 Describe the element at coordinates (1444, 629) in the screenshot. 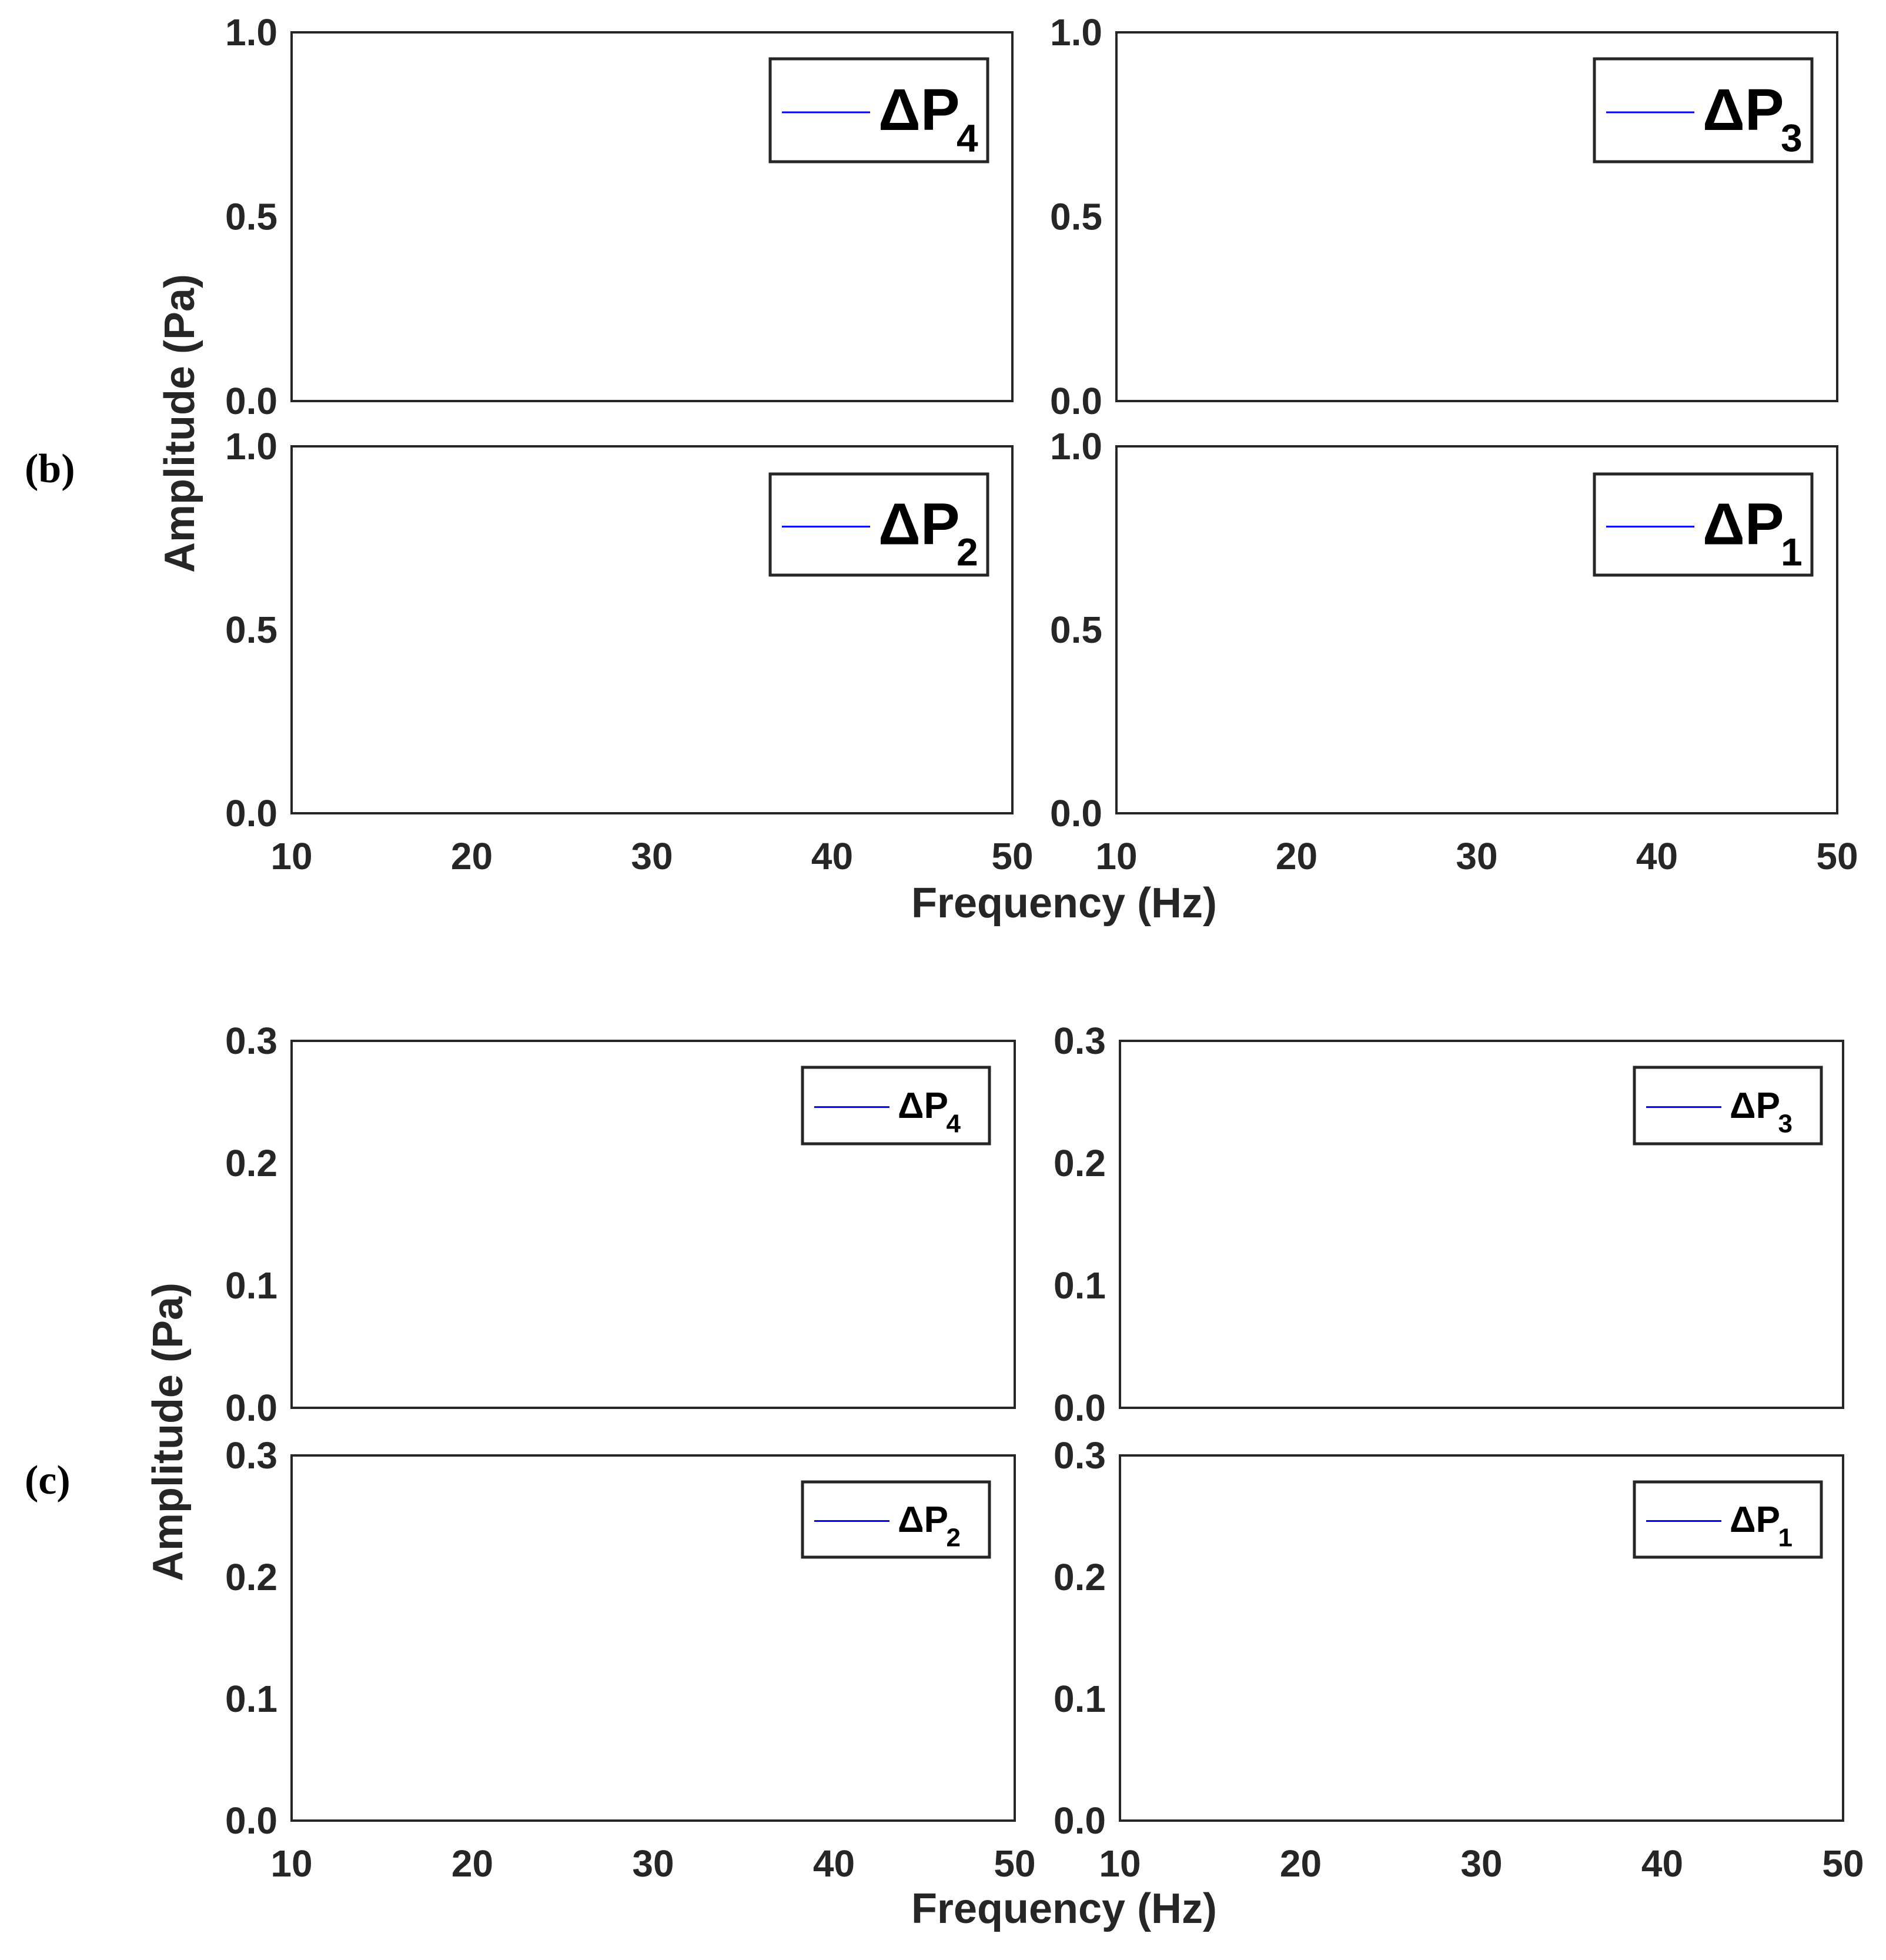

I see `chart-panel-4: 0.0 0.5 1.0 ΔP1` at that location.